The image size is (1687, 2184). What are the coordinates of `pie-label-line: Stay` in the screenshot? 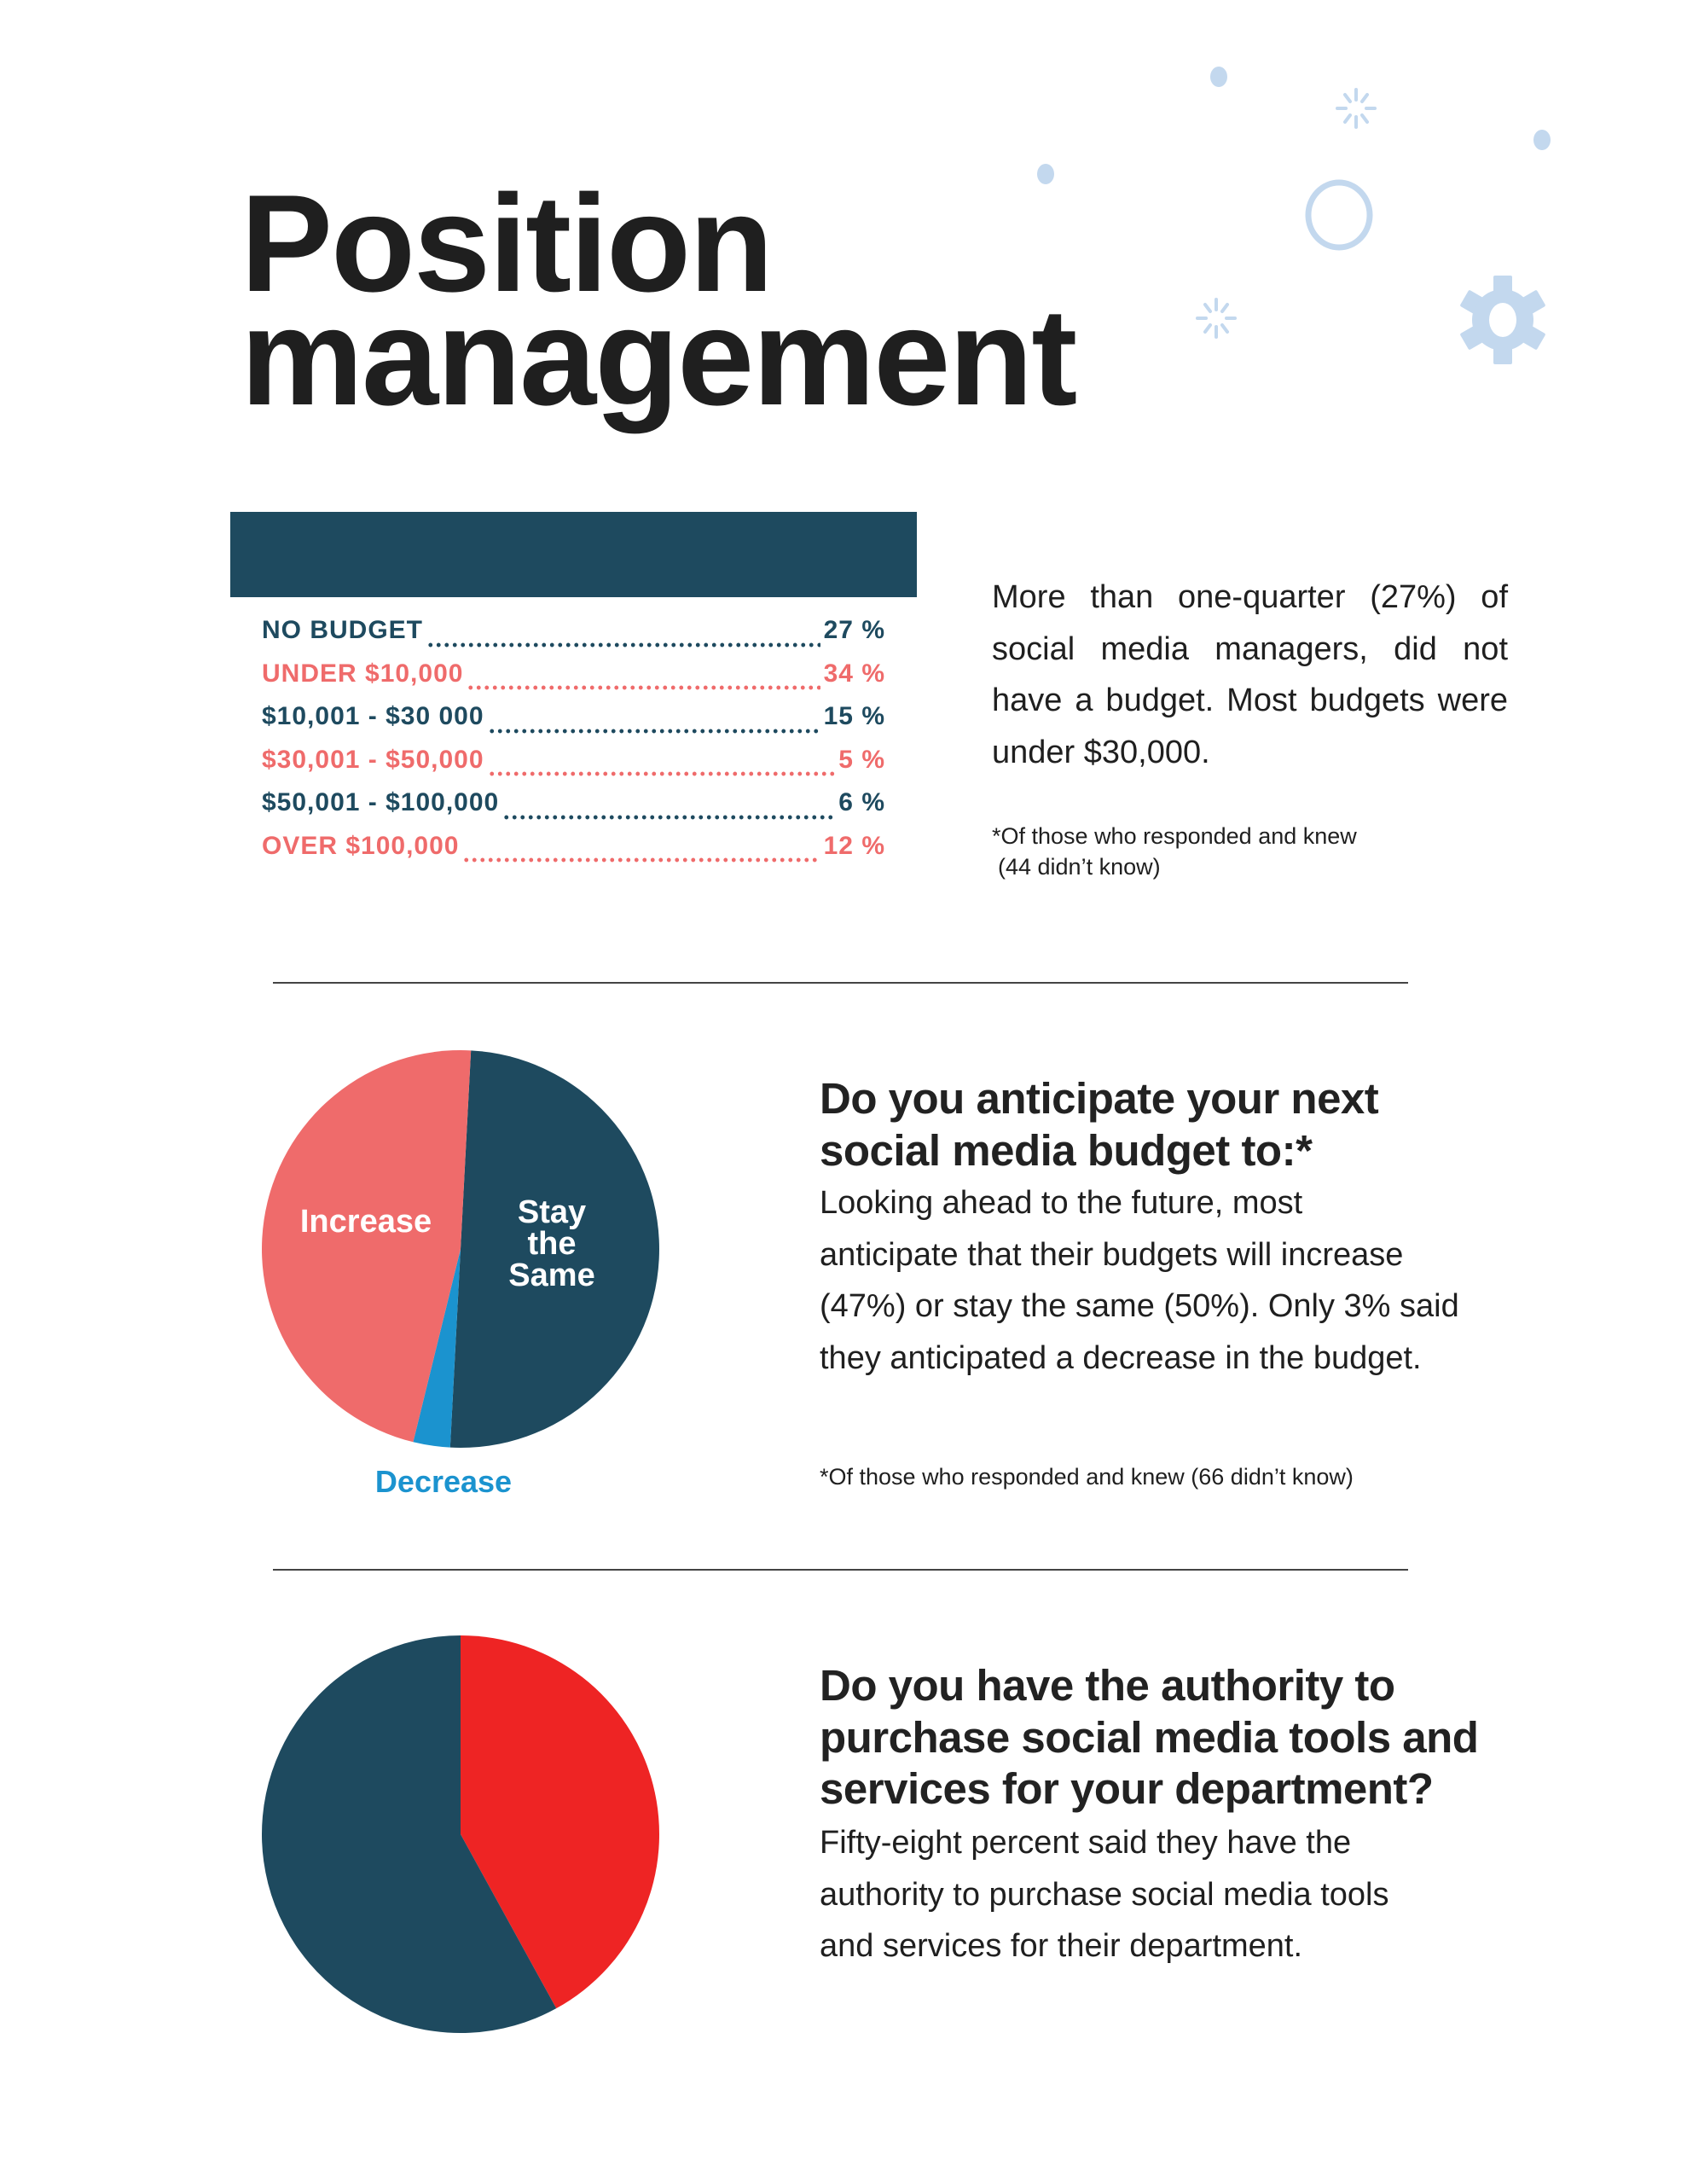 It's located at (552, 1212).